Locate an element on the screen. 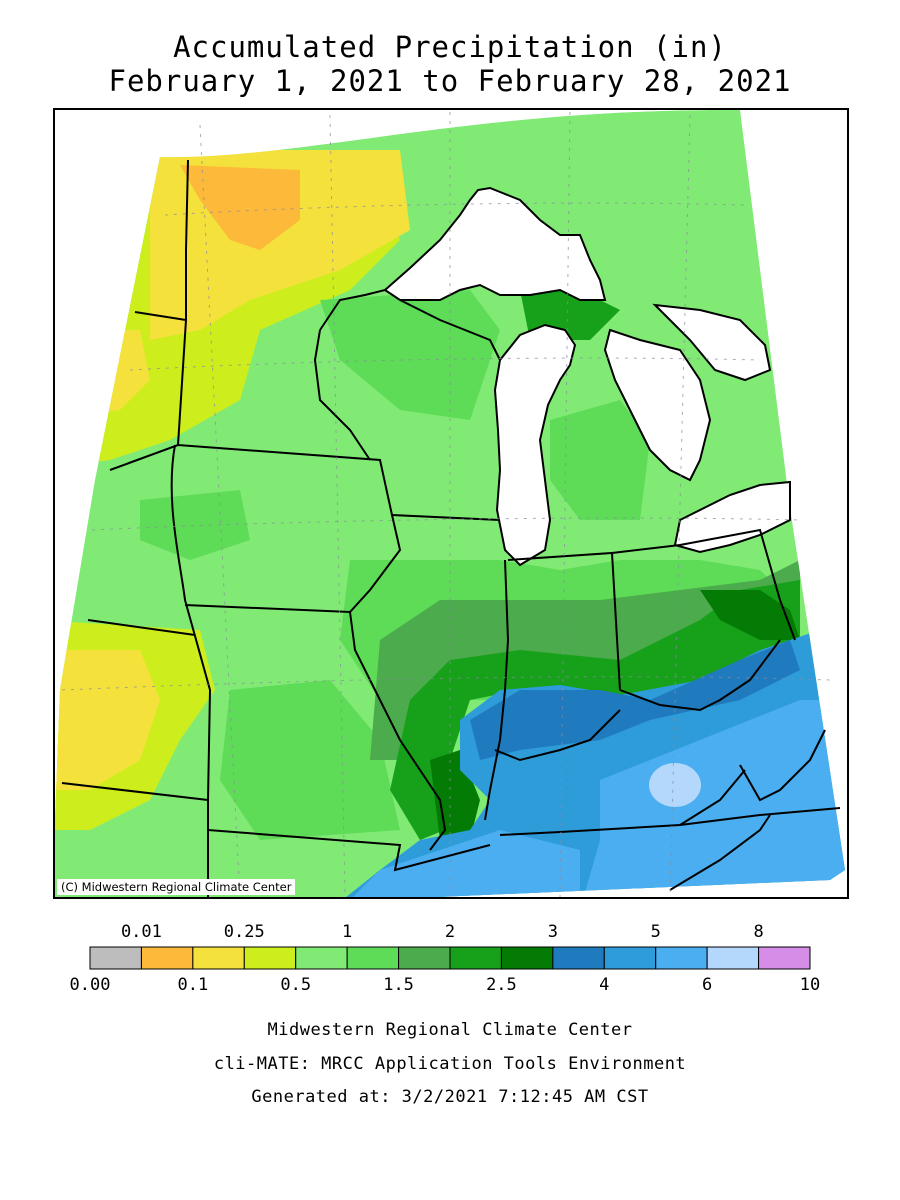 Image resolution: width=900 pixels, height=1200 pixels. boundary-mo-ar-ok is located at coordinates (349, 850).